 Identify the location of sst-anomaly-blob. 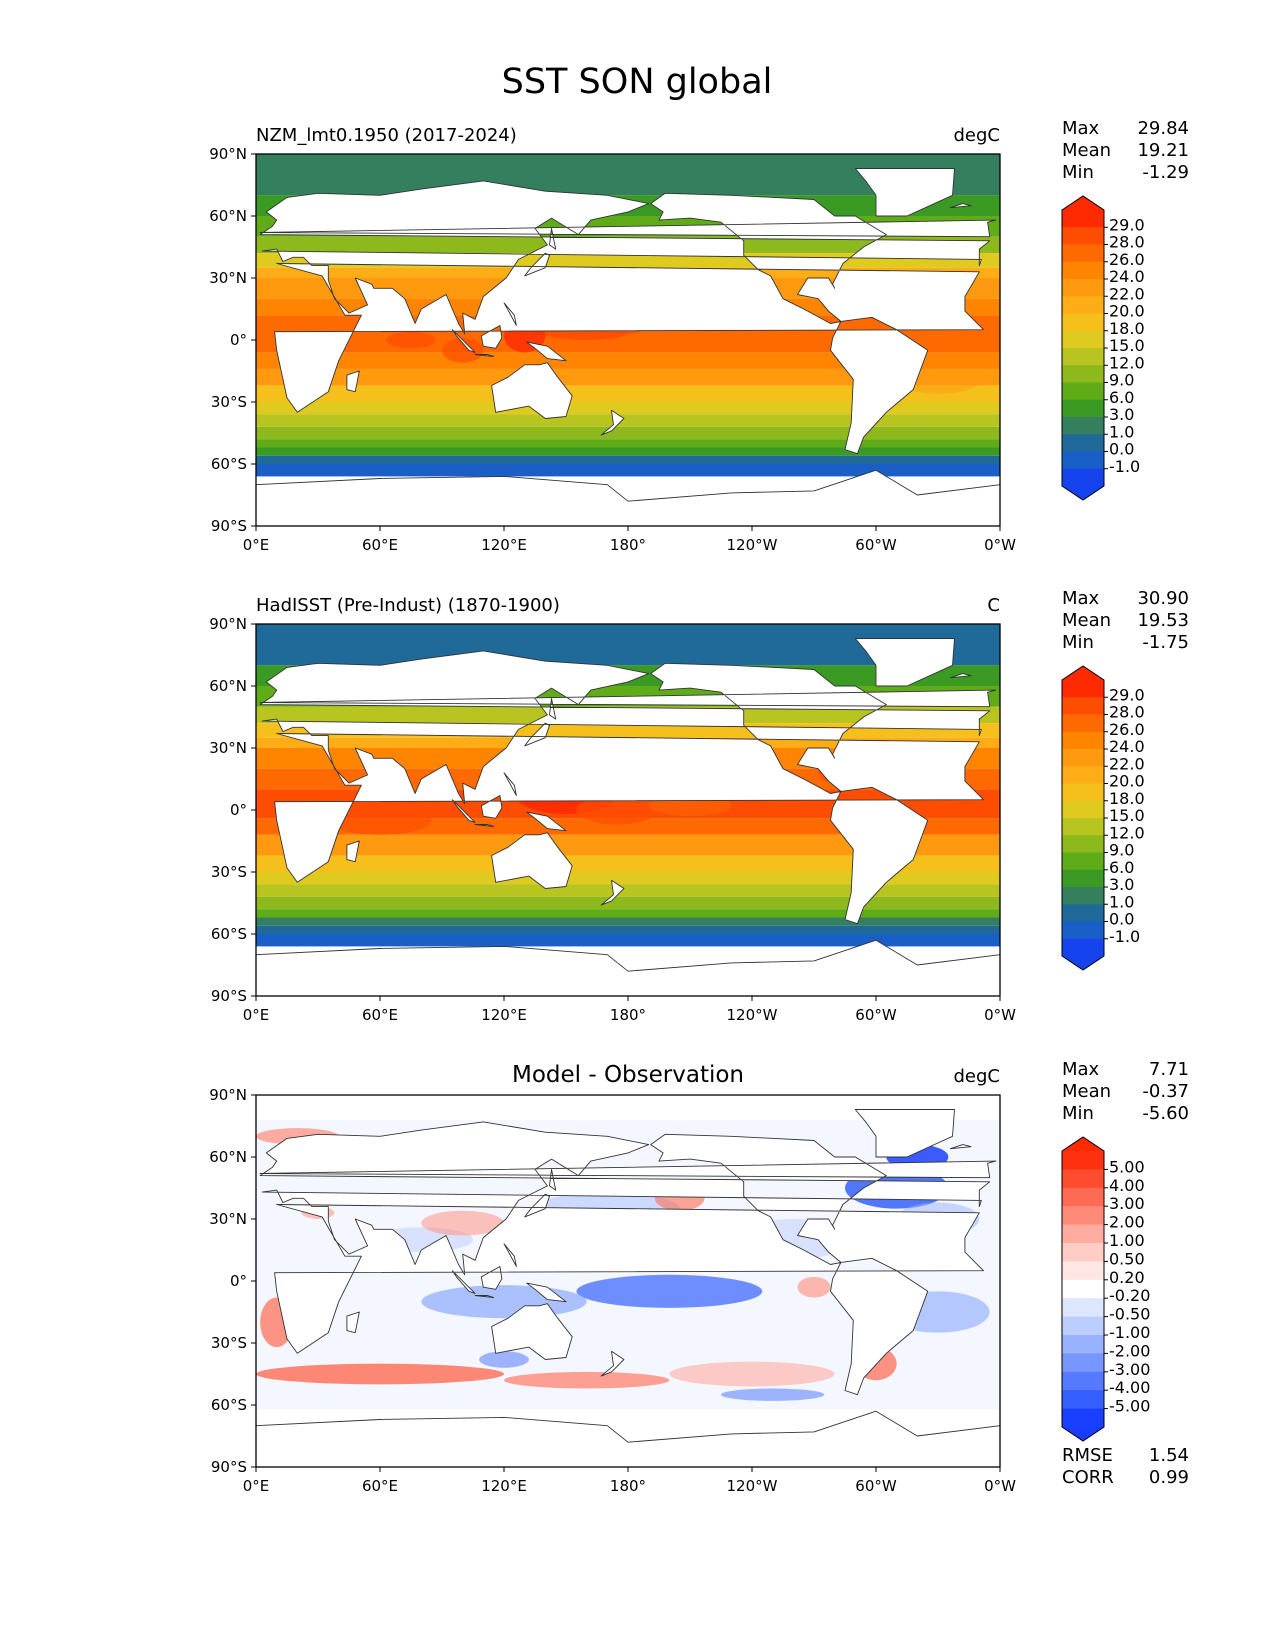
(463, 350).